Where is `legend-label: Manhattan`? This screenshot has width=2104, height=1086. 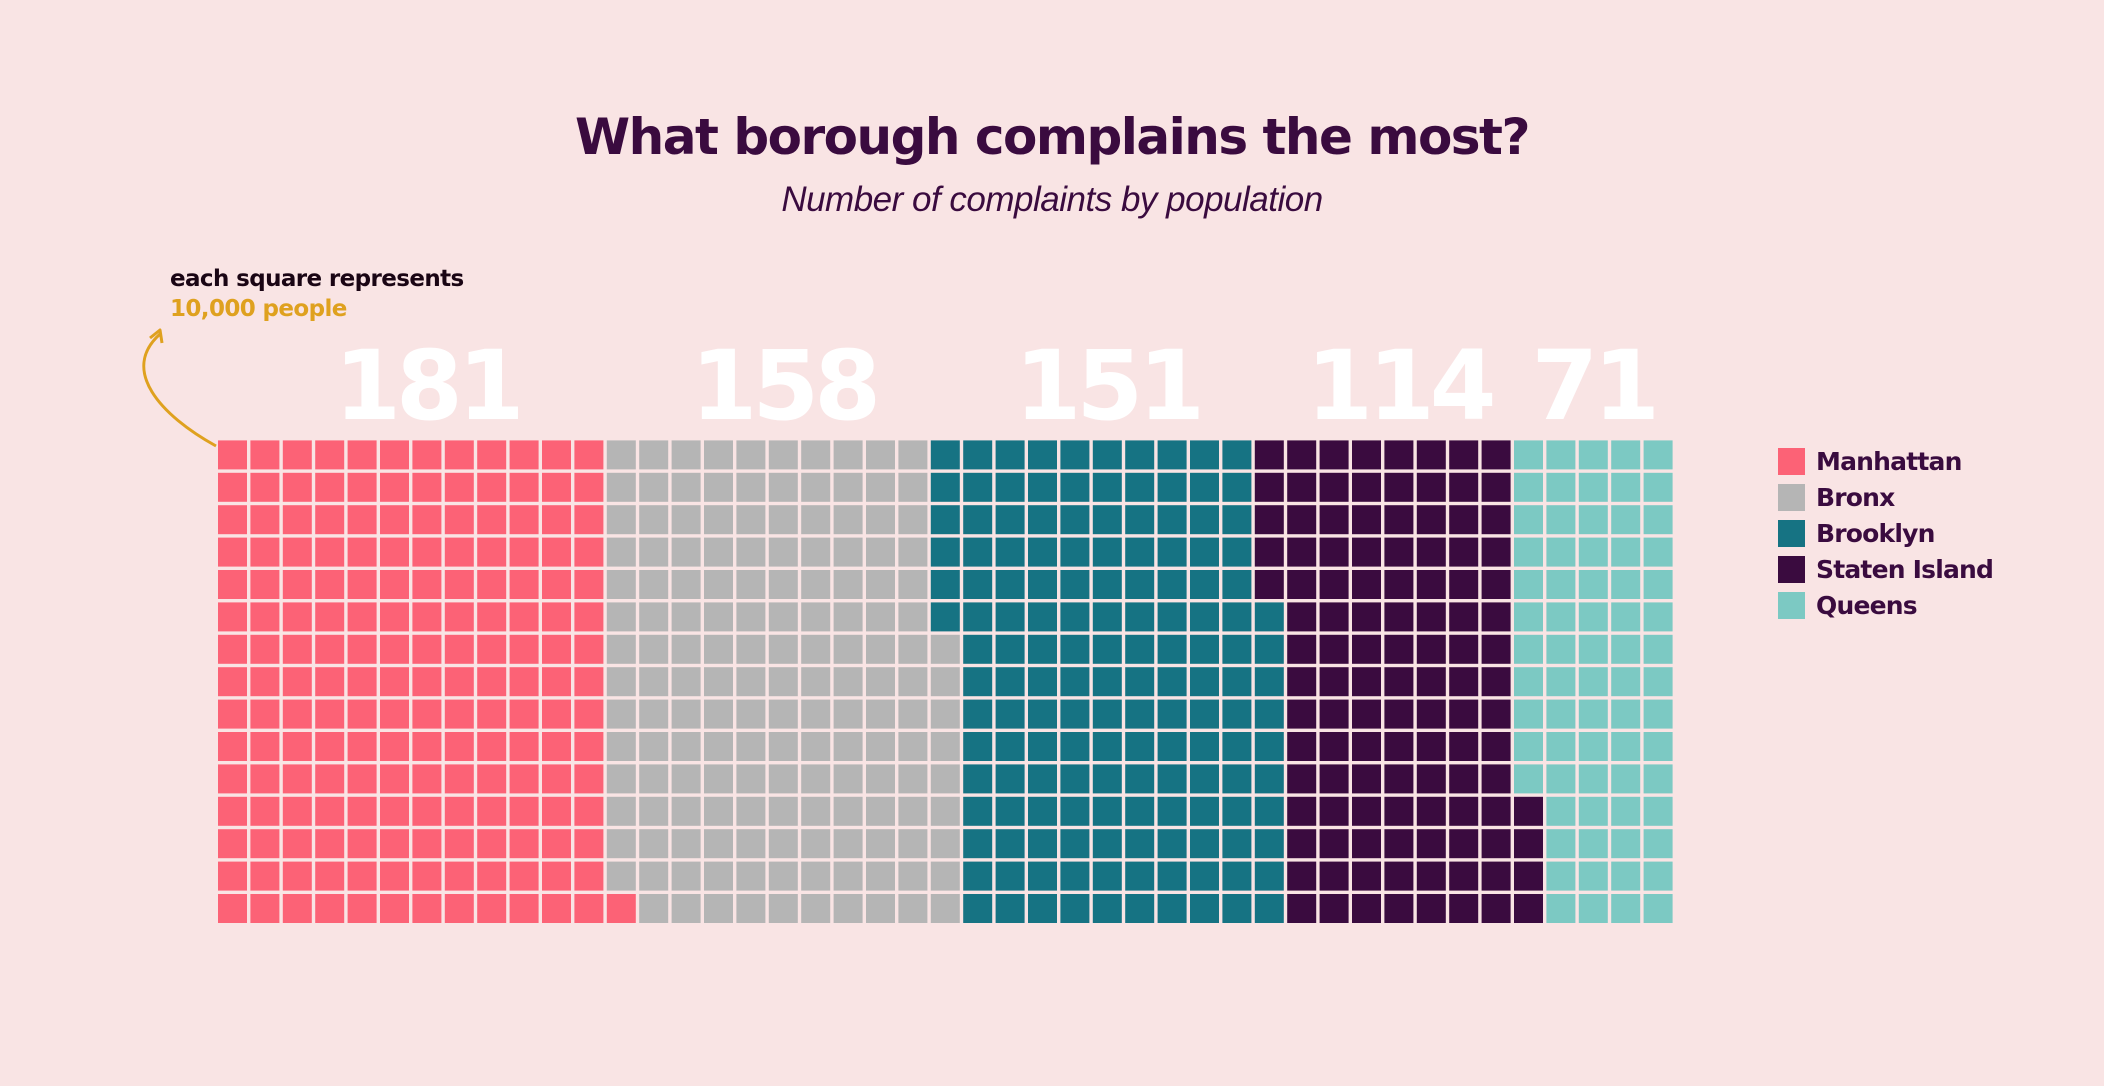
legend-label: Manhattan is located at coordinates (1889, 461).